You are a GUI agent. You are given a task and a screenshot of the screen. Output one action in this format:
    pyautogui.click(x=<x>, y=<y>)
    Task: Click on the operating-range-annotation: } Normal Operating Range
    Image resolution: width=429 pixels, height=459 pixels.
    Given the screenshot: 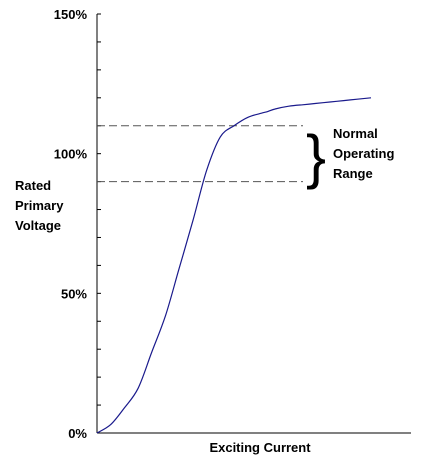 What is the action you would take?
    pyautogui.click(x=350, y=156)
    